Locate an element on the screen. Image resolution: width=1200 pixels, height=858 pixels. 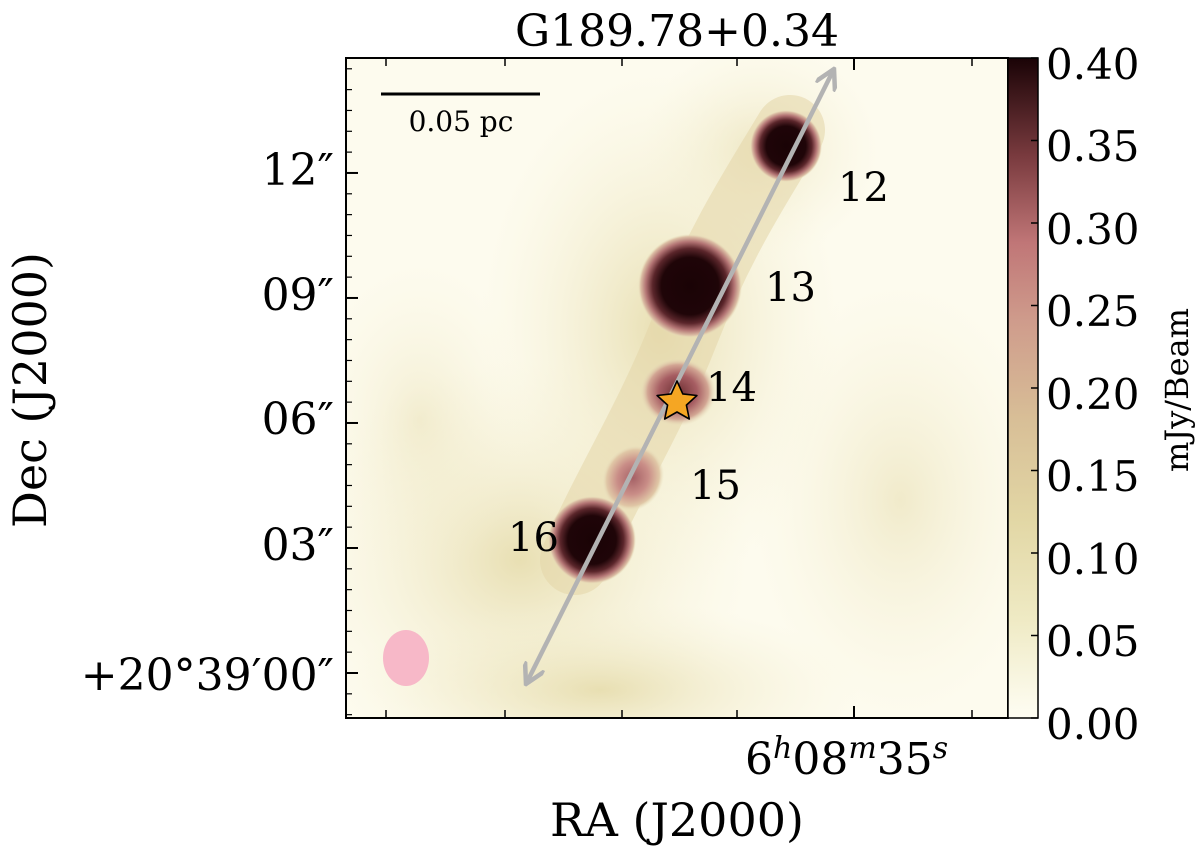
colorbar-label: mJy/Beam is located at coordinates (1177, 390).